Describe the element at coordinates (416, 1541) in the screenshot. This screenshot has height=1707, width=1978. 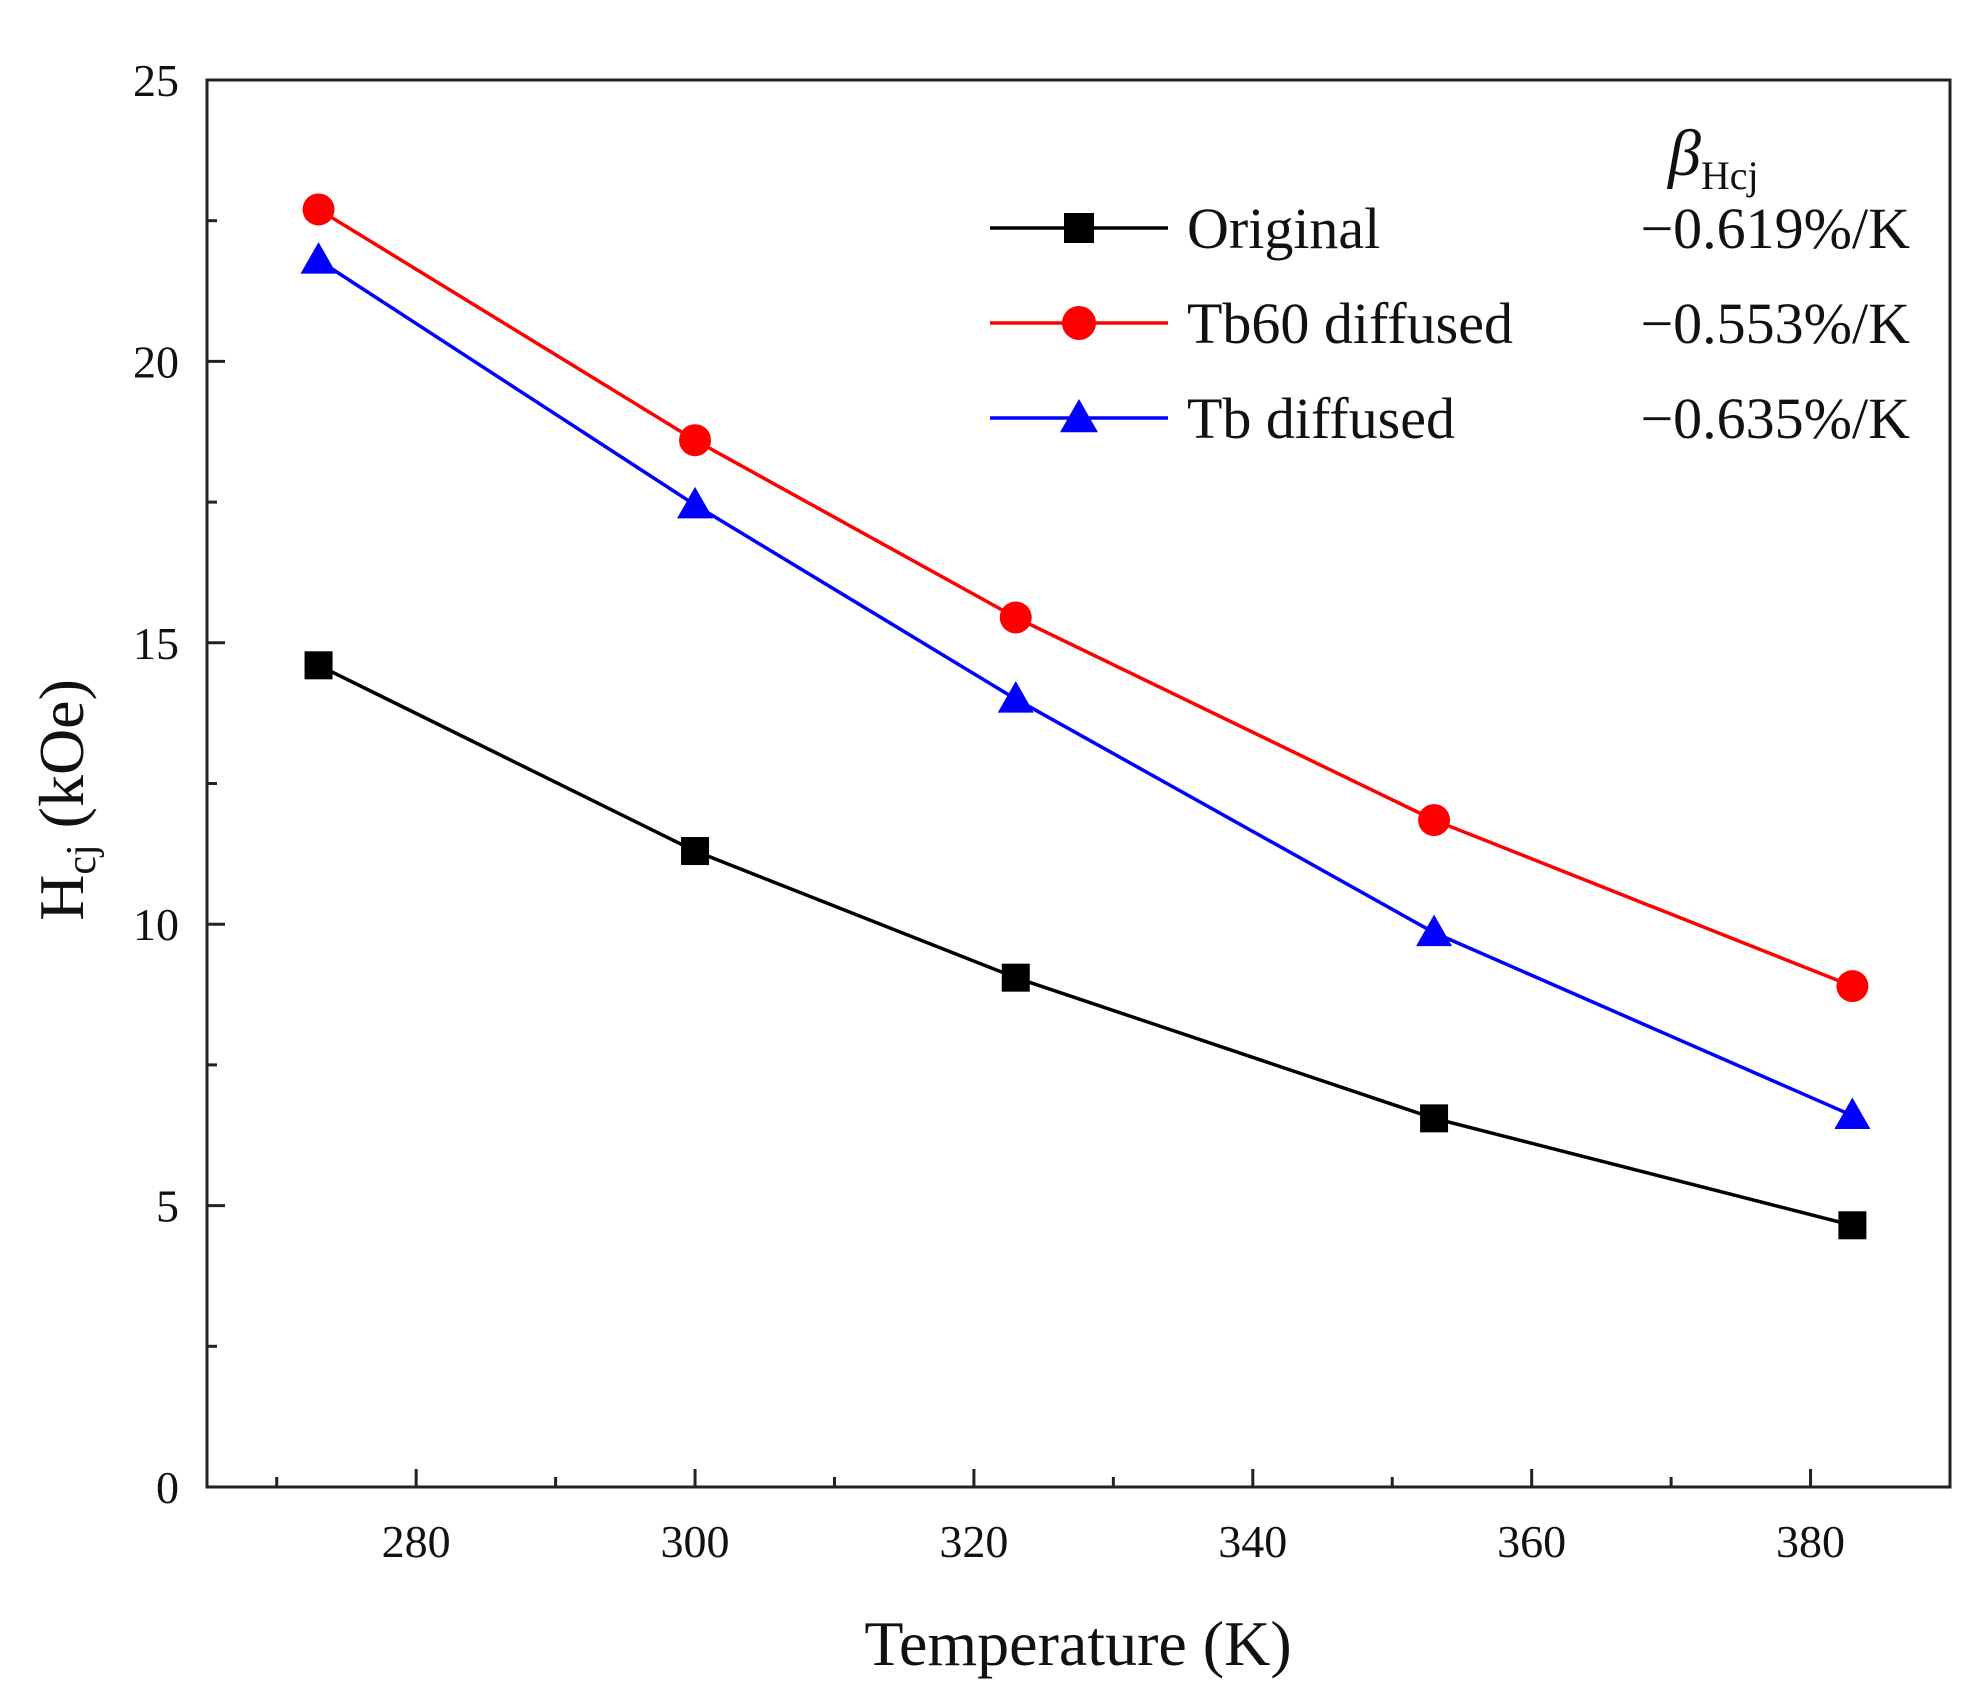
I see `x-tick-label: 280` at that location.